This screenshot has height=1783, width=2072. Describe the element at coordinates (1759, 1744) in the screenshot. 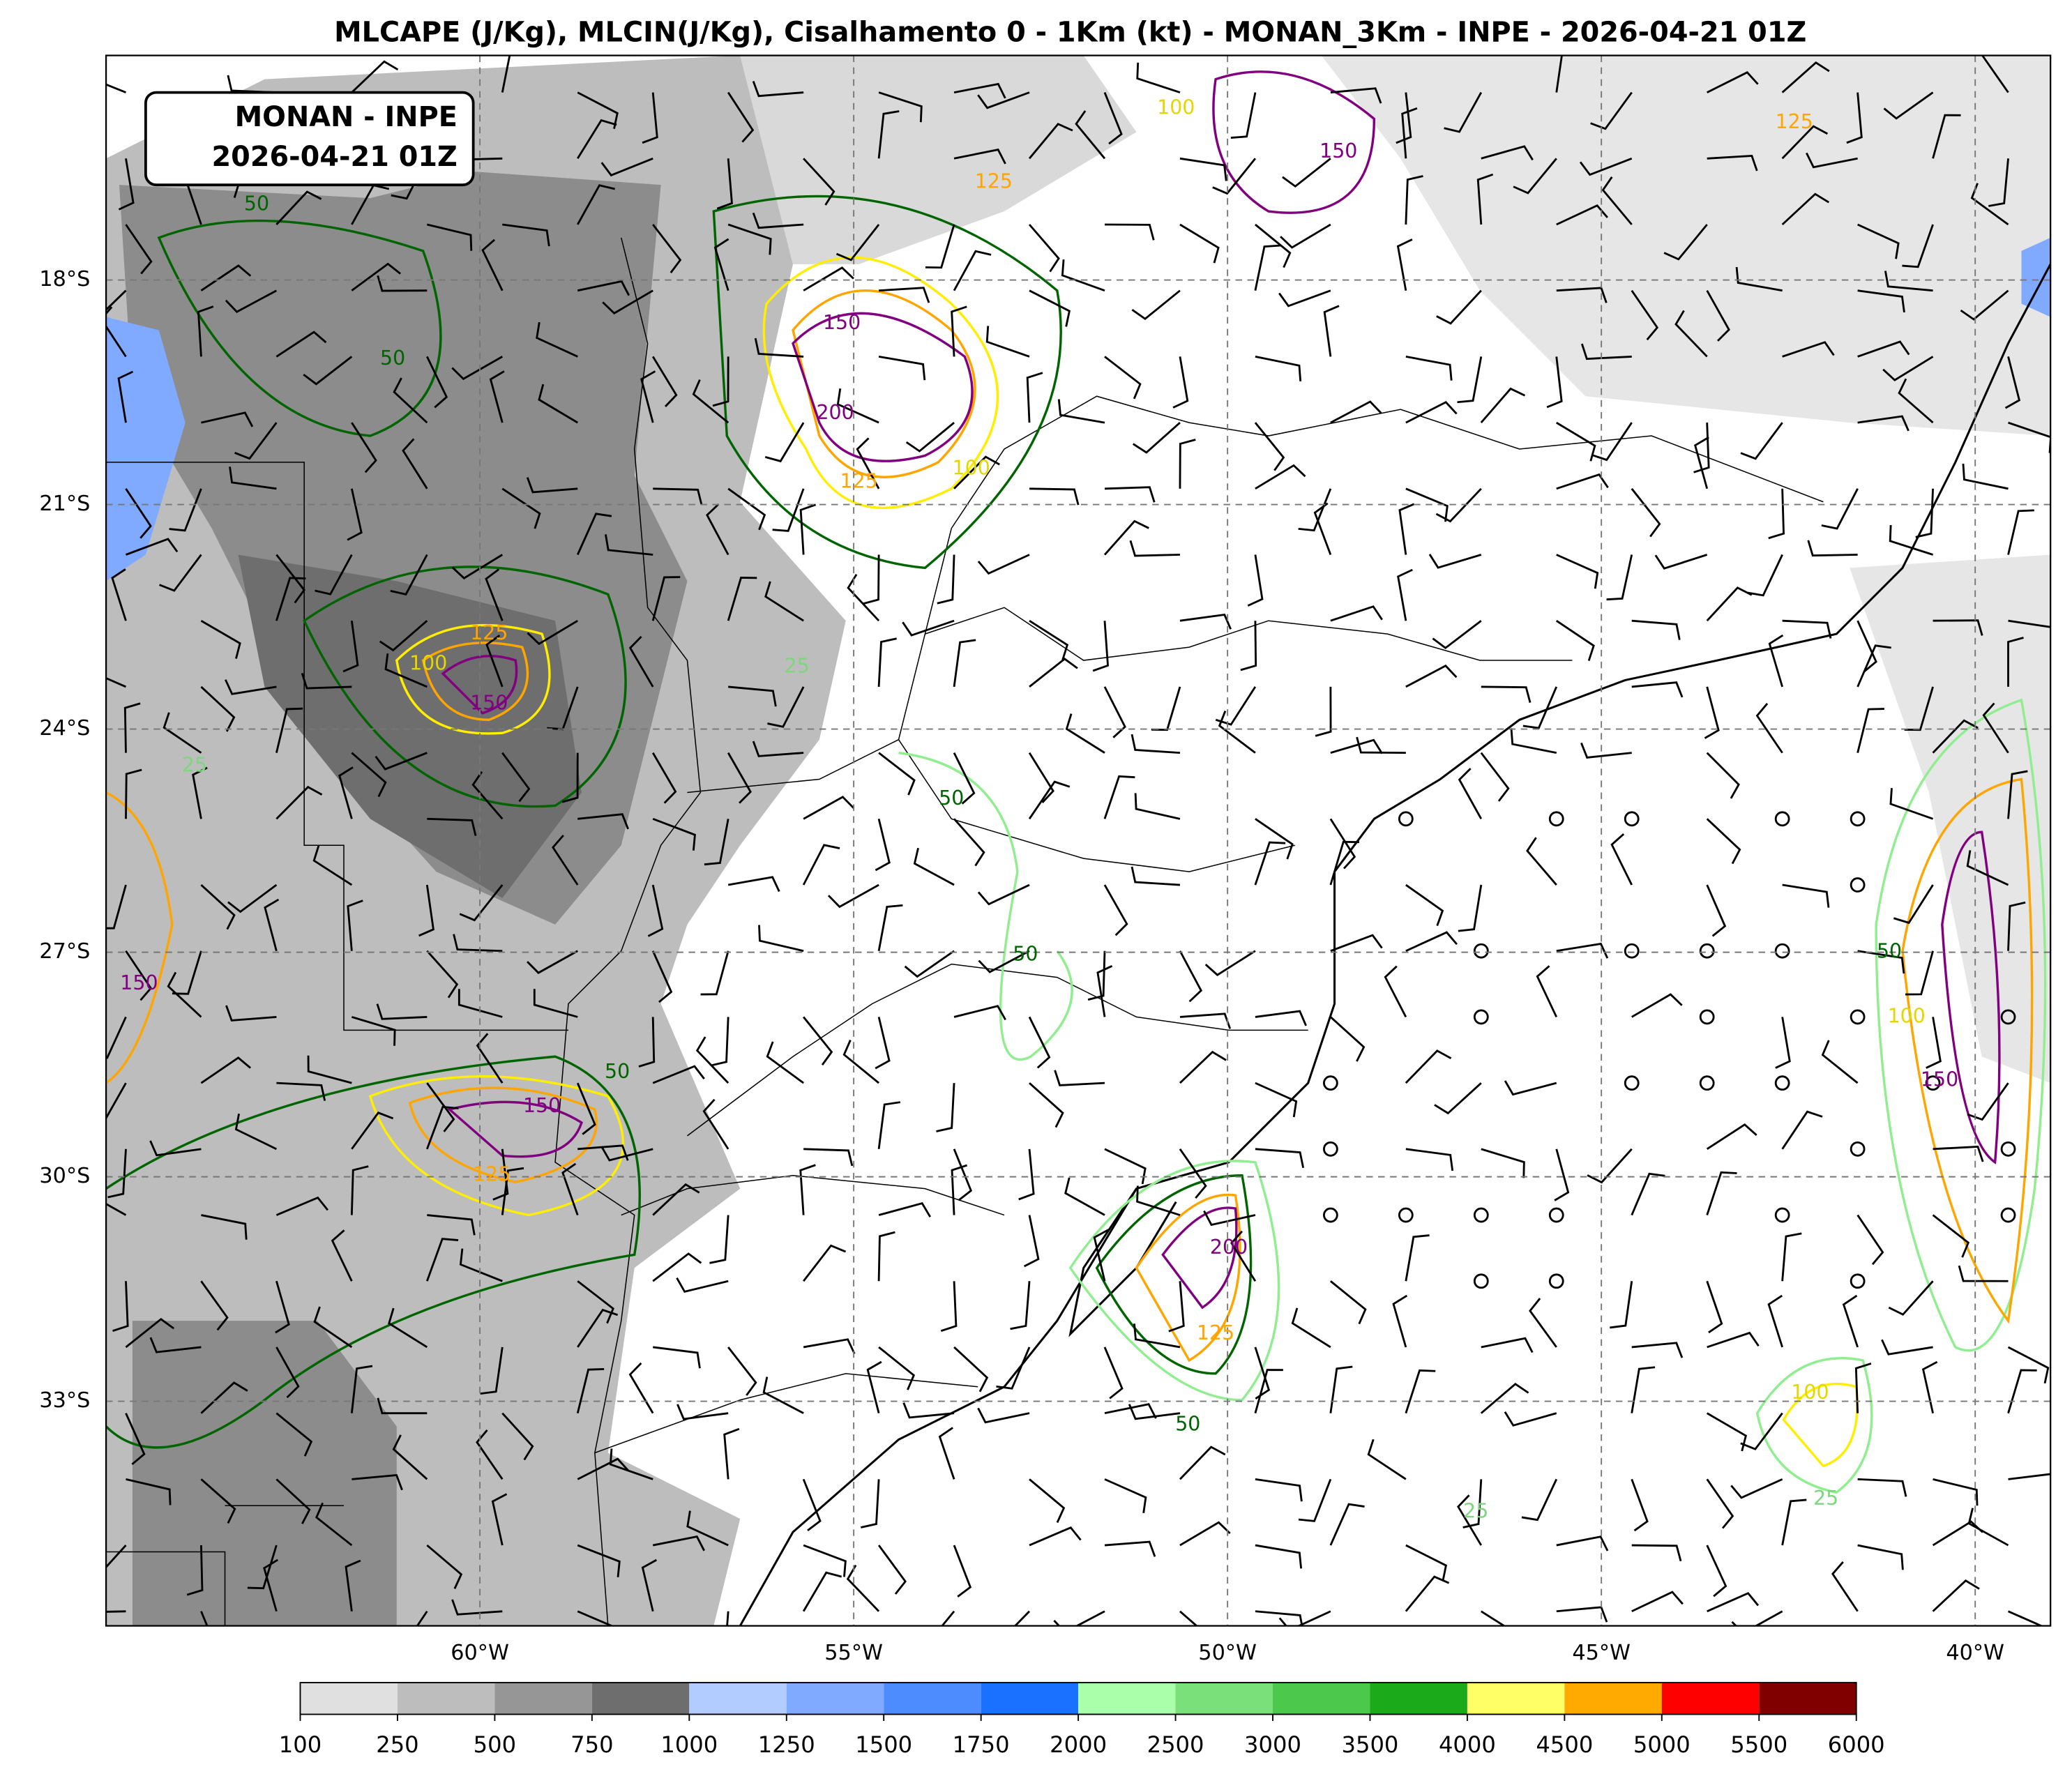

I see `colorbar-label: 5500` at that location.